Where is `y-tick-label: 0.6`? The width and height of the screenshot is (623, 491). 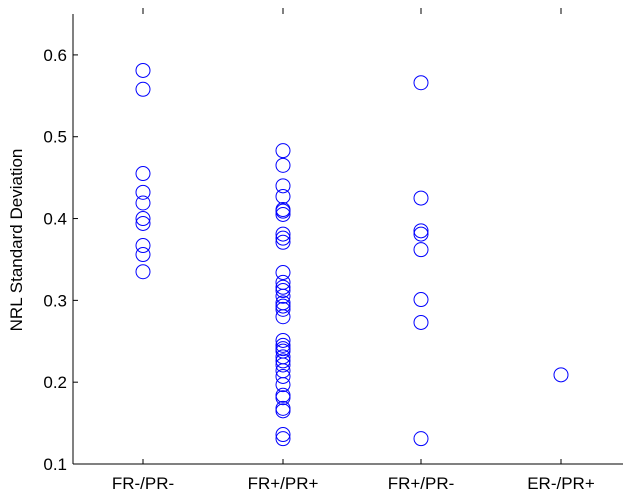
y-tick-label: 0.6 is located at coordinates (55, 55).